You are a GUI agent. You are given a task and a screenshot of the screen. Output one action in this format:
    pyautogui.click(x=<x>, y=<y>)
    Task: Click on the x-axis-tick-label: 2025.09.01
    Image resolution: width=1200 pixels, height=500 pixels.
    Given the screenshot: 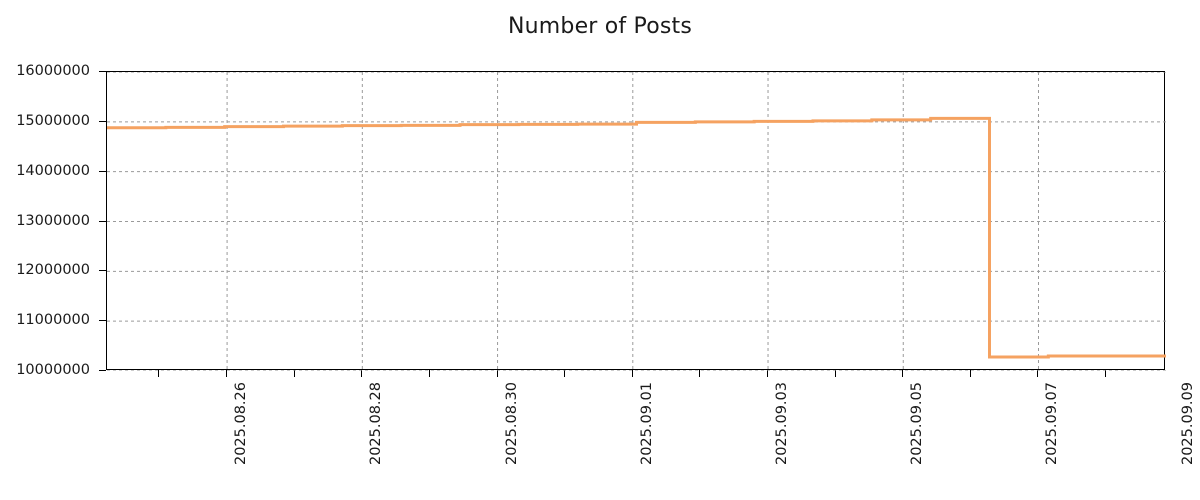 What is the action you would take?
    pyautogui.click(x=646, y=424)
    